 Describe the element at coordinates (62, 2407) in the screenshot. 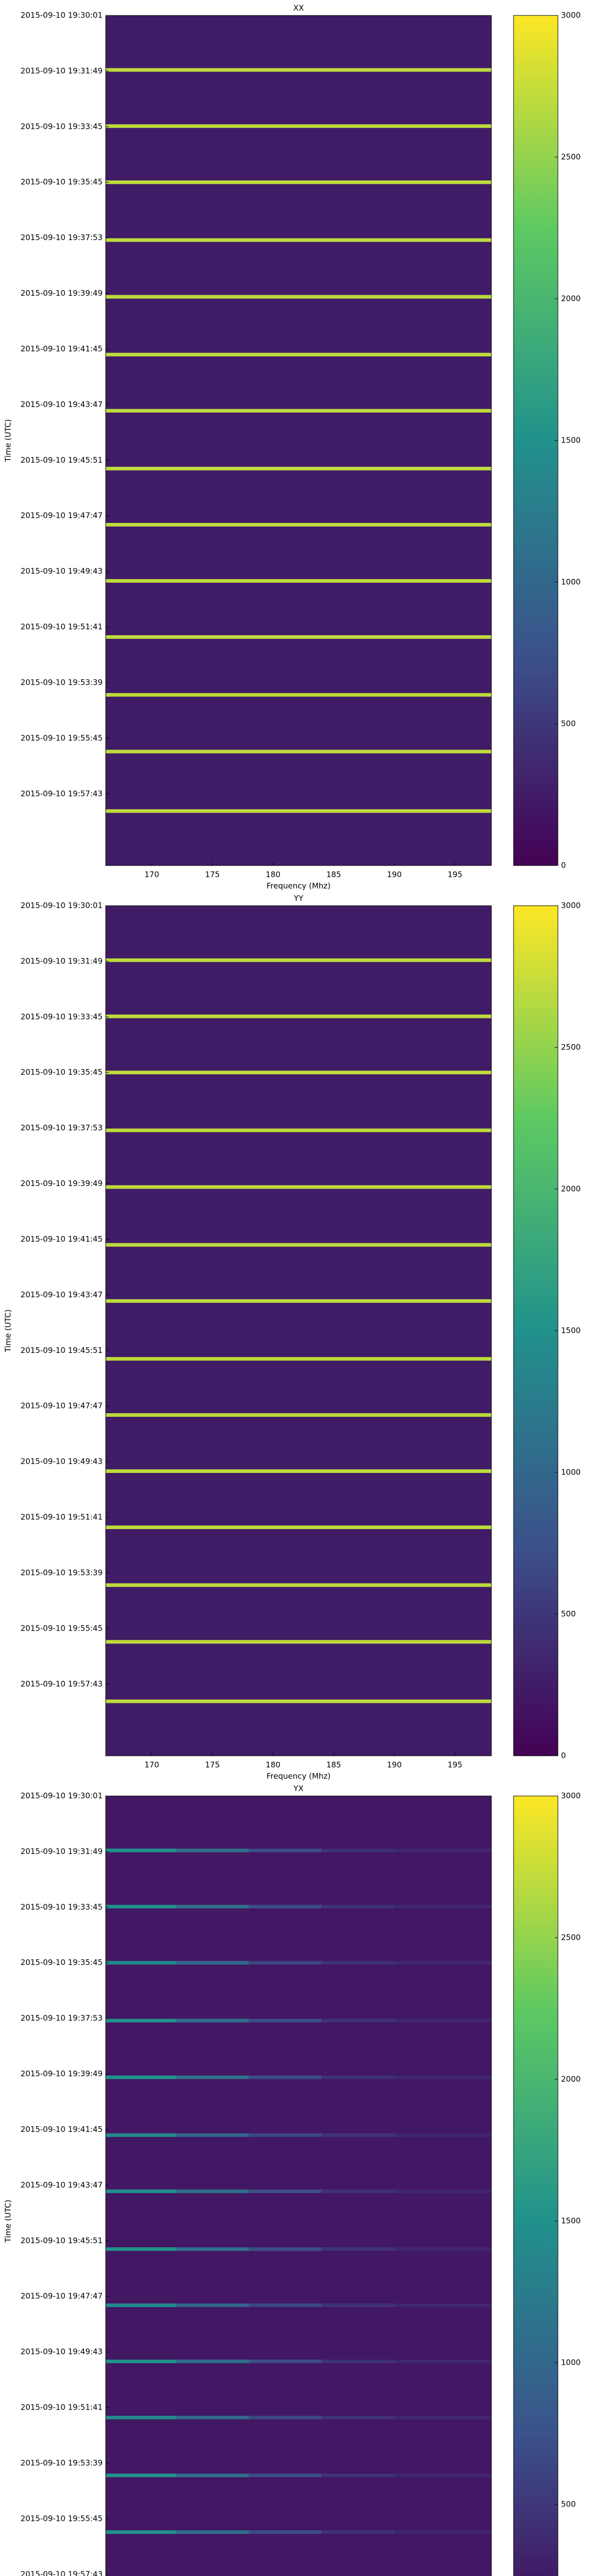

I see `y-tick-label: 2015-09-10 19:51:41` at that location.